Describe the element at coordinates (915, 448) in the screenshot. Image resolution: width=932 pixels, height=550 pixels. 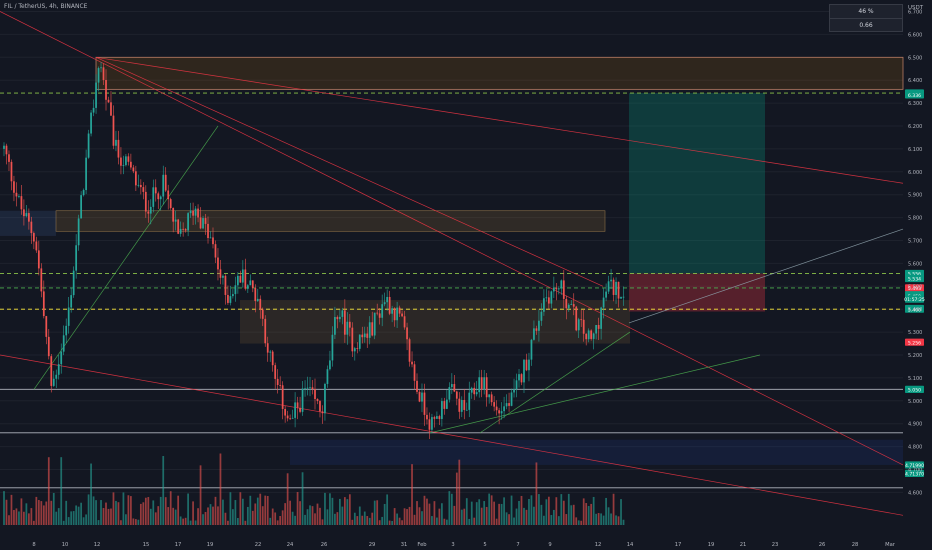
I see `y-tick-label: 4.800` at that location.